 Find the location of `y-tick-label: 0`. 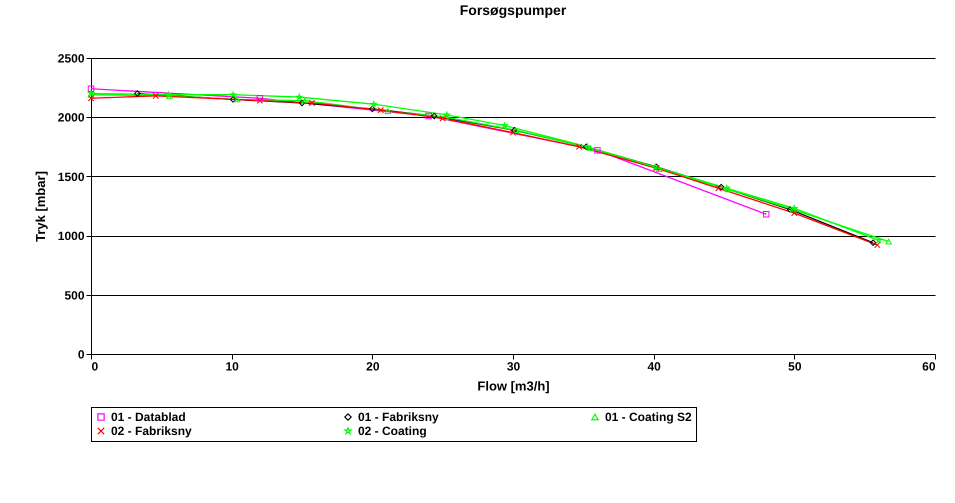

y-tick-label: 0 is located at coordinates (81, 355).